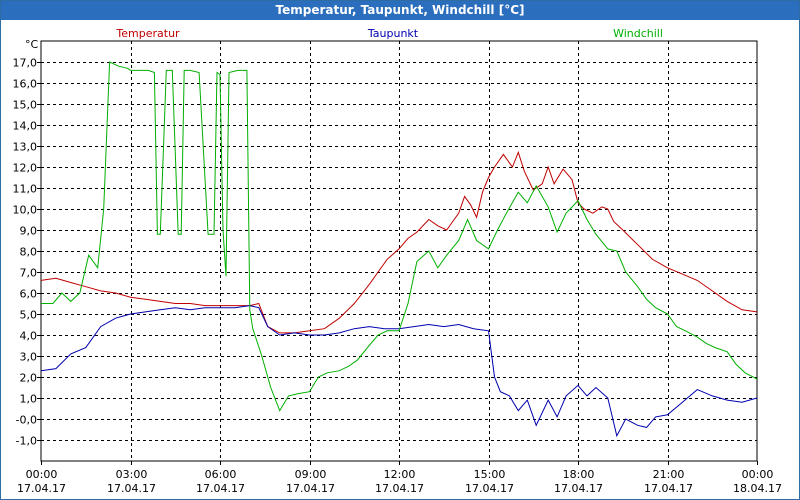  Describe the element at coordinates (490, 474) in the screenshot. I see `x-tick-time-label: 15:00` at that location.